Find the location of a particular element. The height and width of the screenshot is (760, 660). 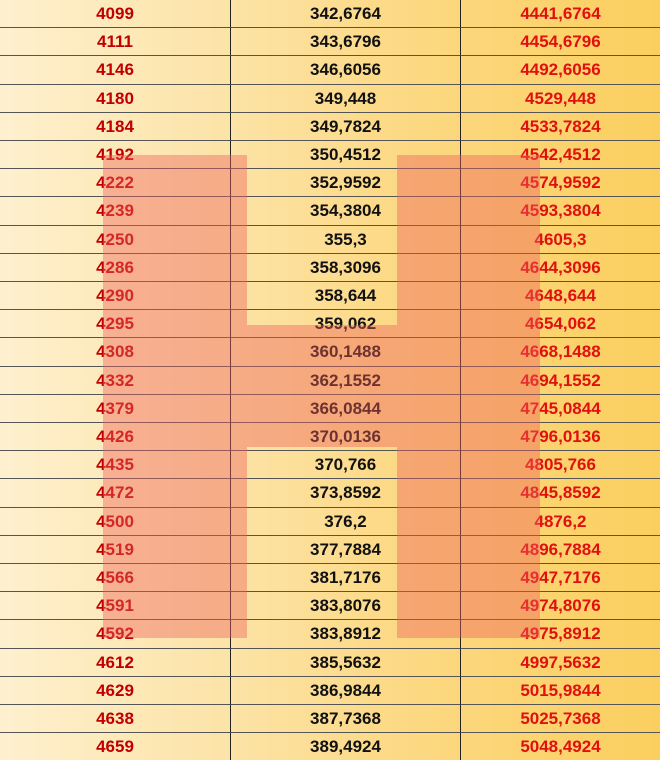

table-cell: 352,9592 is located at coordinates (345, 183).